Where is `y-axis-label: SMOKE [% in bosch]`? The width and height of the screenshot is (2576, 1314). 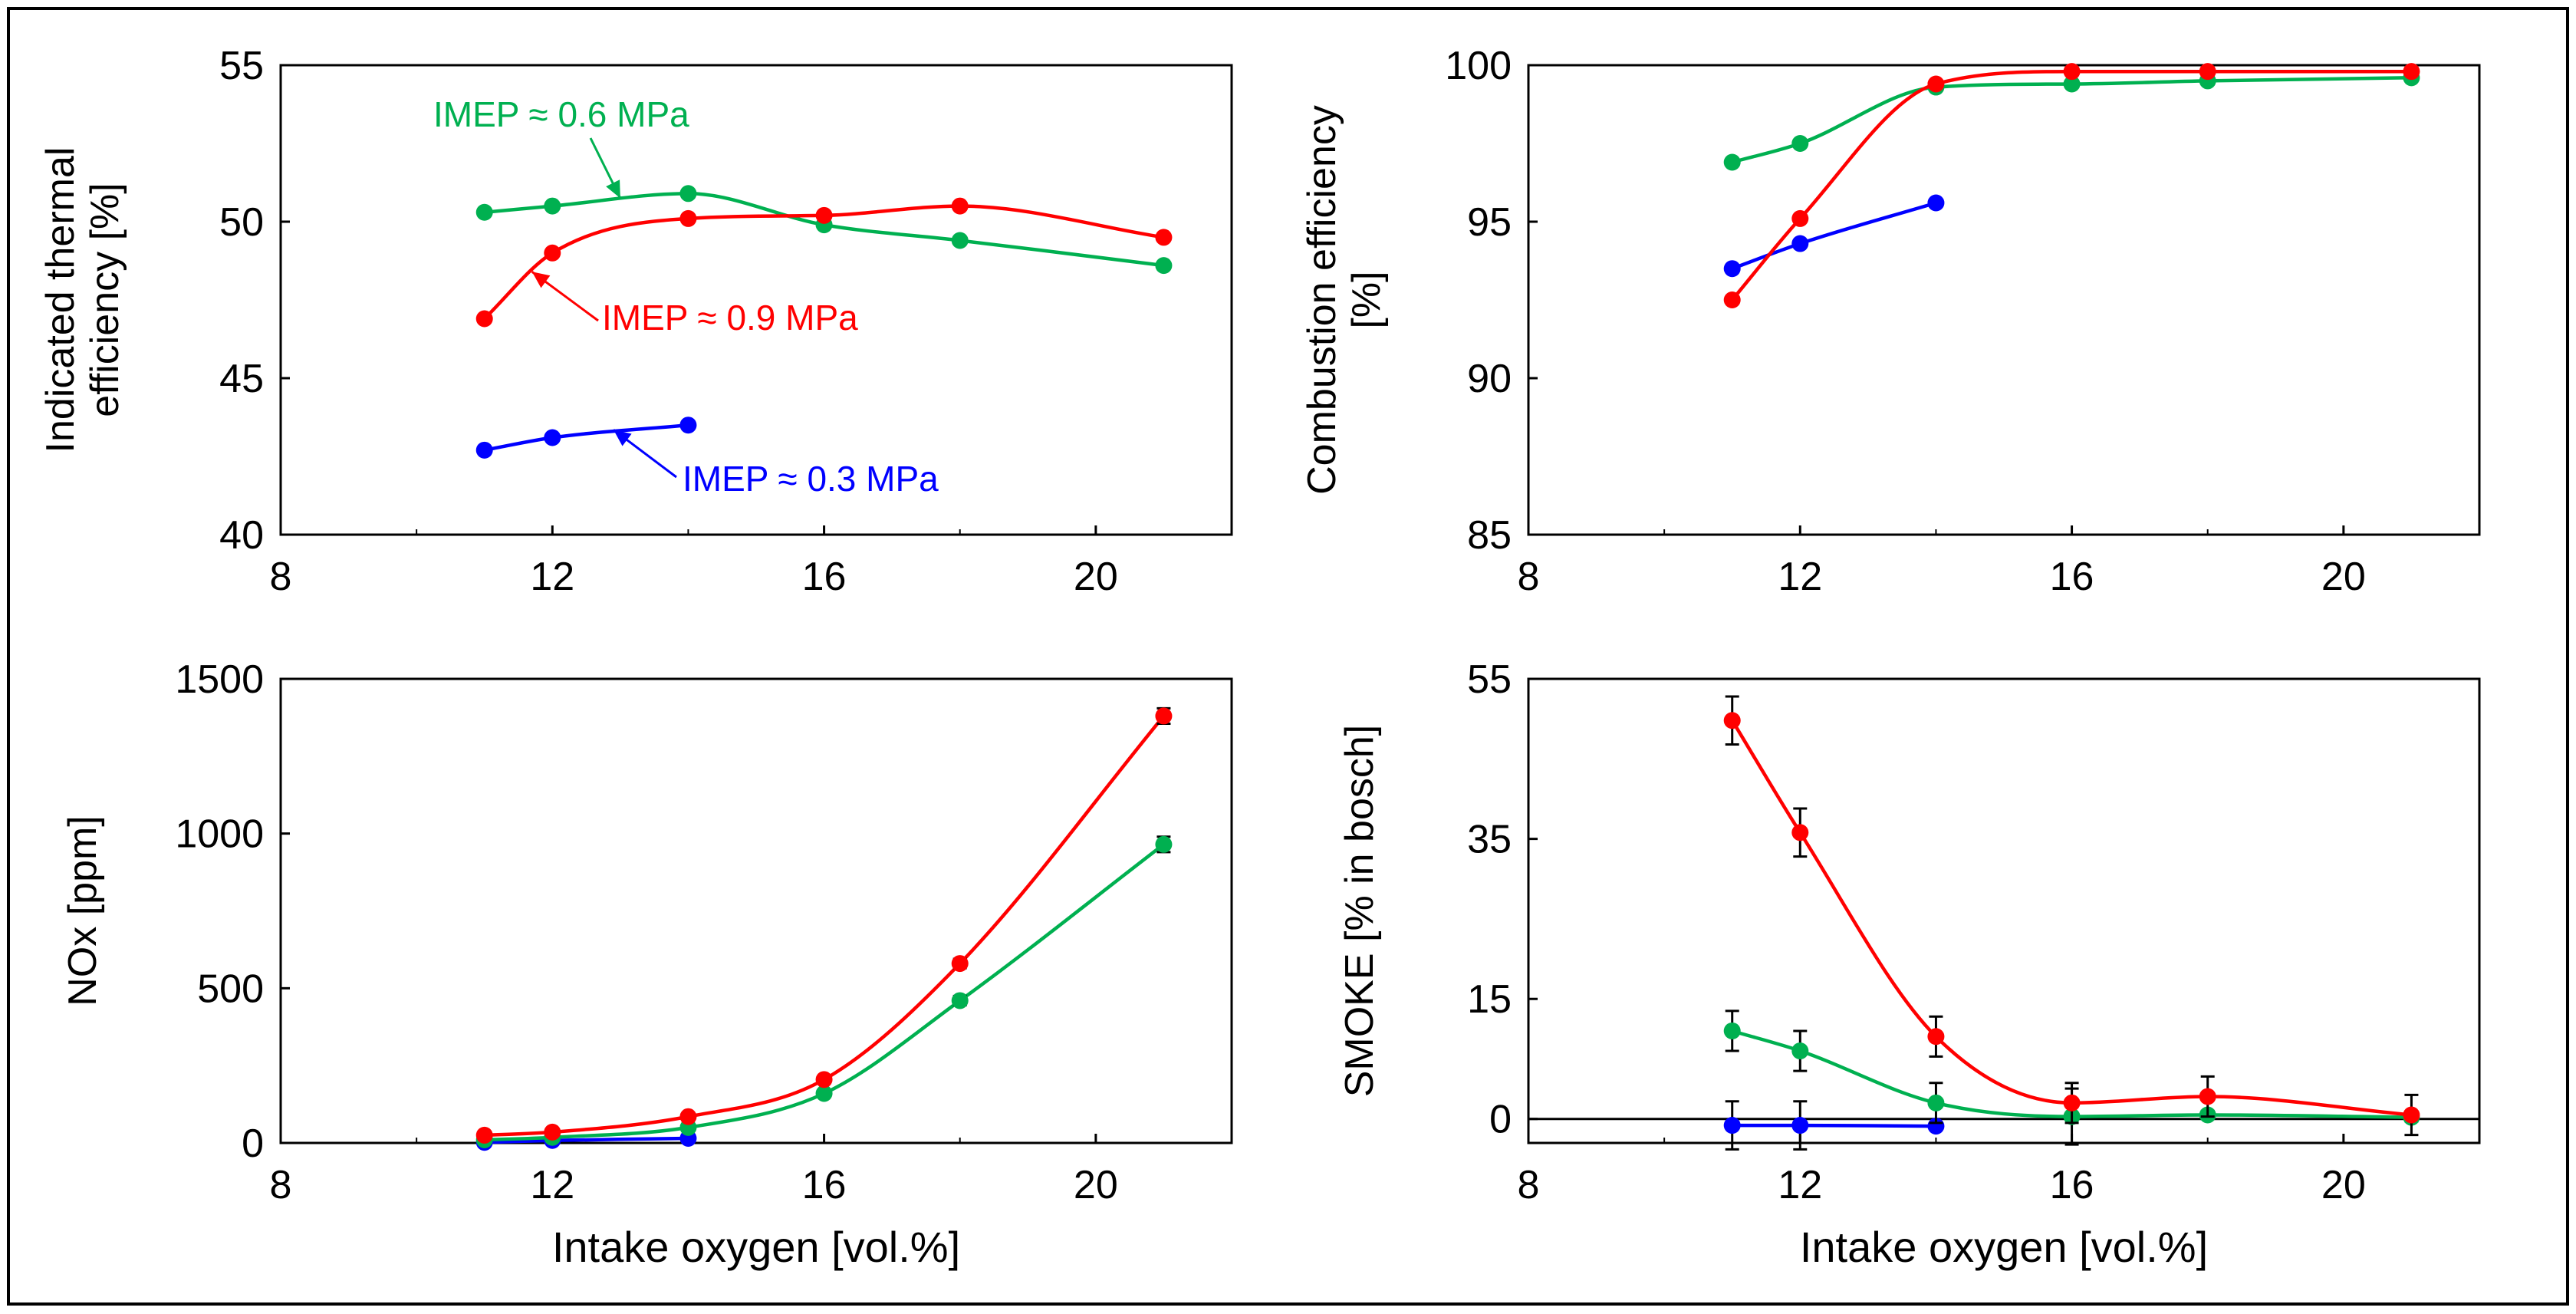 y-axis-label: SMOKE [% in bosch] is located at coordinates (1359, 911).